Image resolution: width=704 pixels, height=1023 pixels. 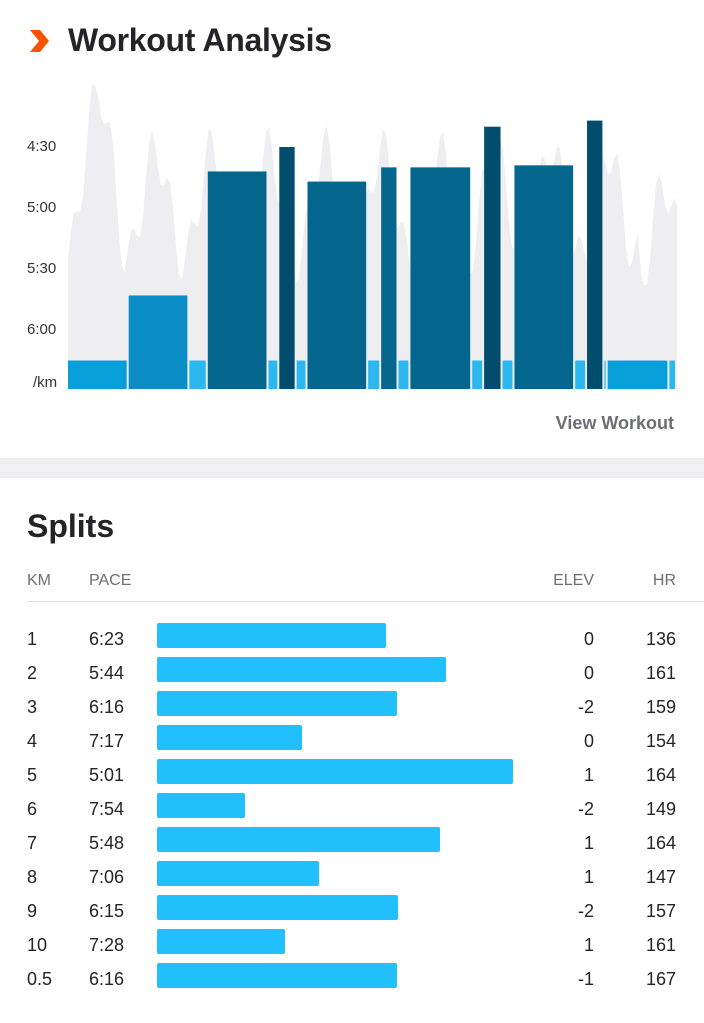 I want to click on split-pace: 7:06, so click(x=107, y=877).